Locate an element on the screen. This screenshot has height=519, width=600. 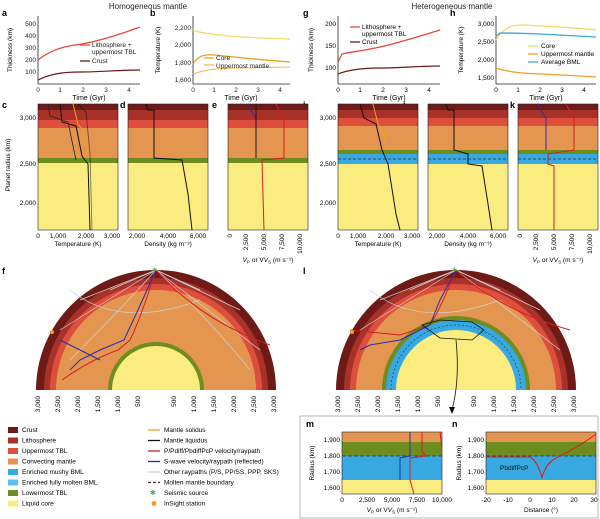
legend-label-uppermost_tbl: Uppermost TBL is located at coordinates (45, 451).